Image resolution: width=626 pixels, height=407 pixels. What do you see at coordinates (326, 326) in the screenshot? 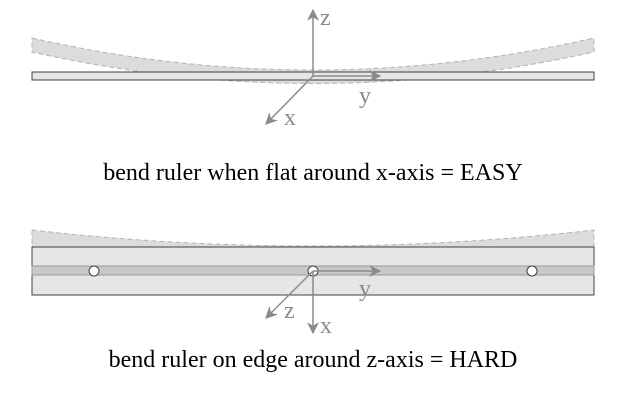
I see `bottom-x-label: x` at bounding box center [326, 326].